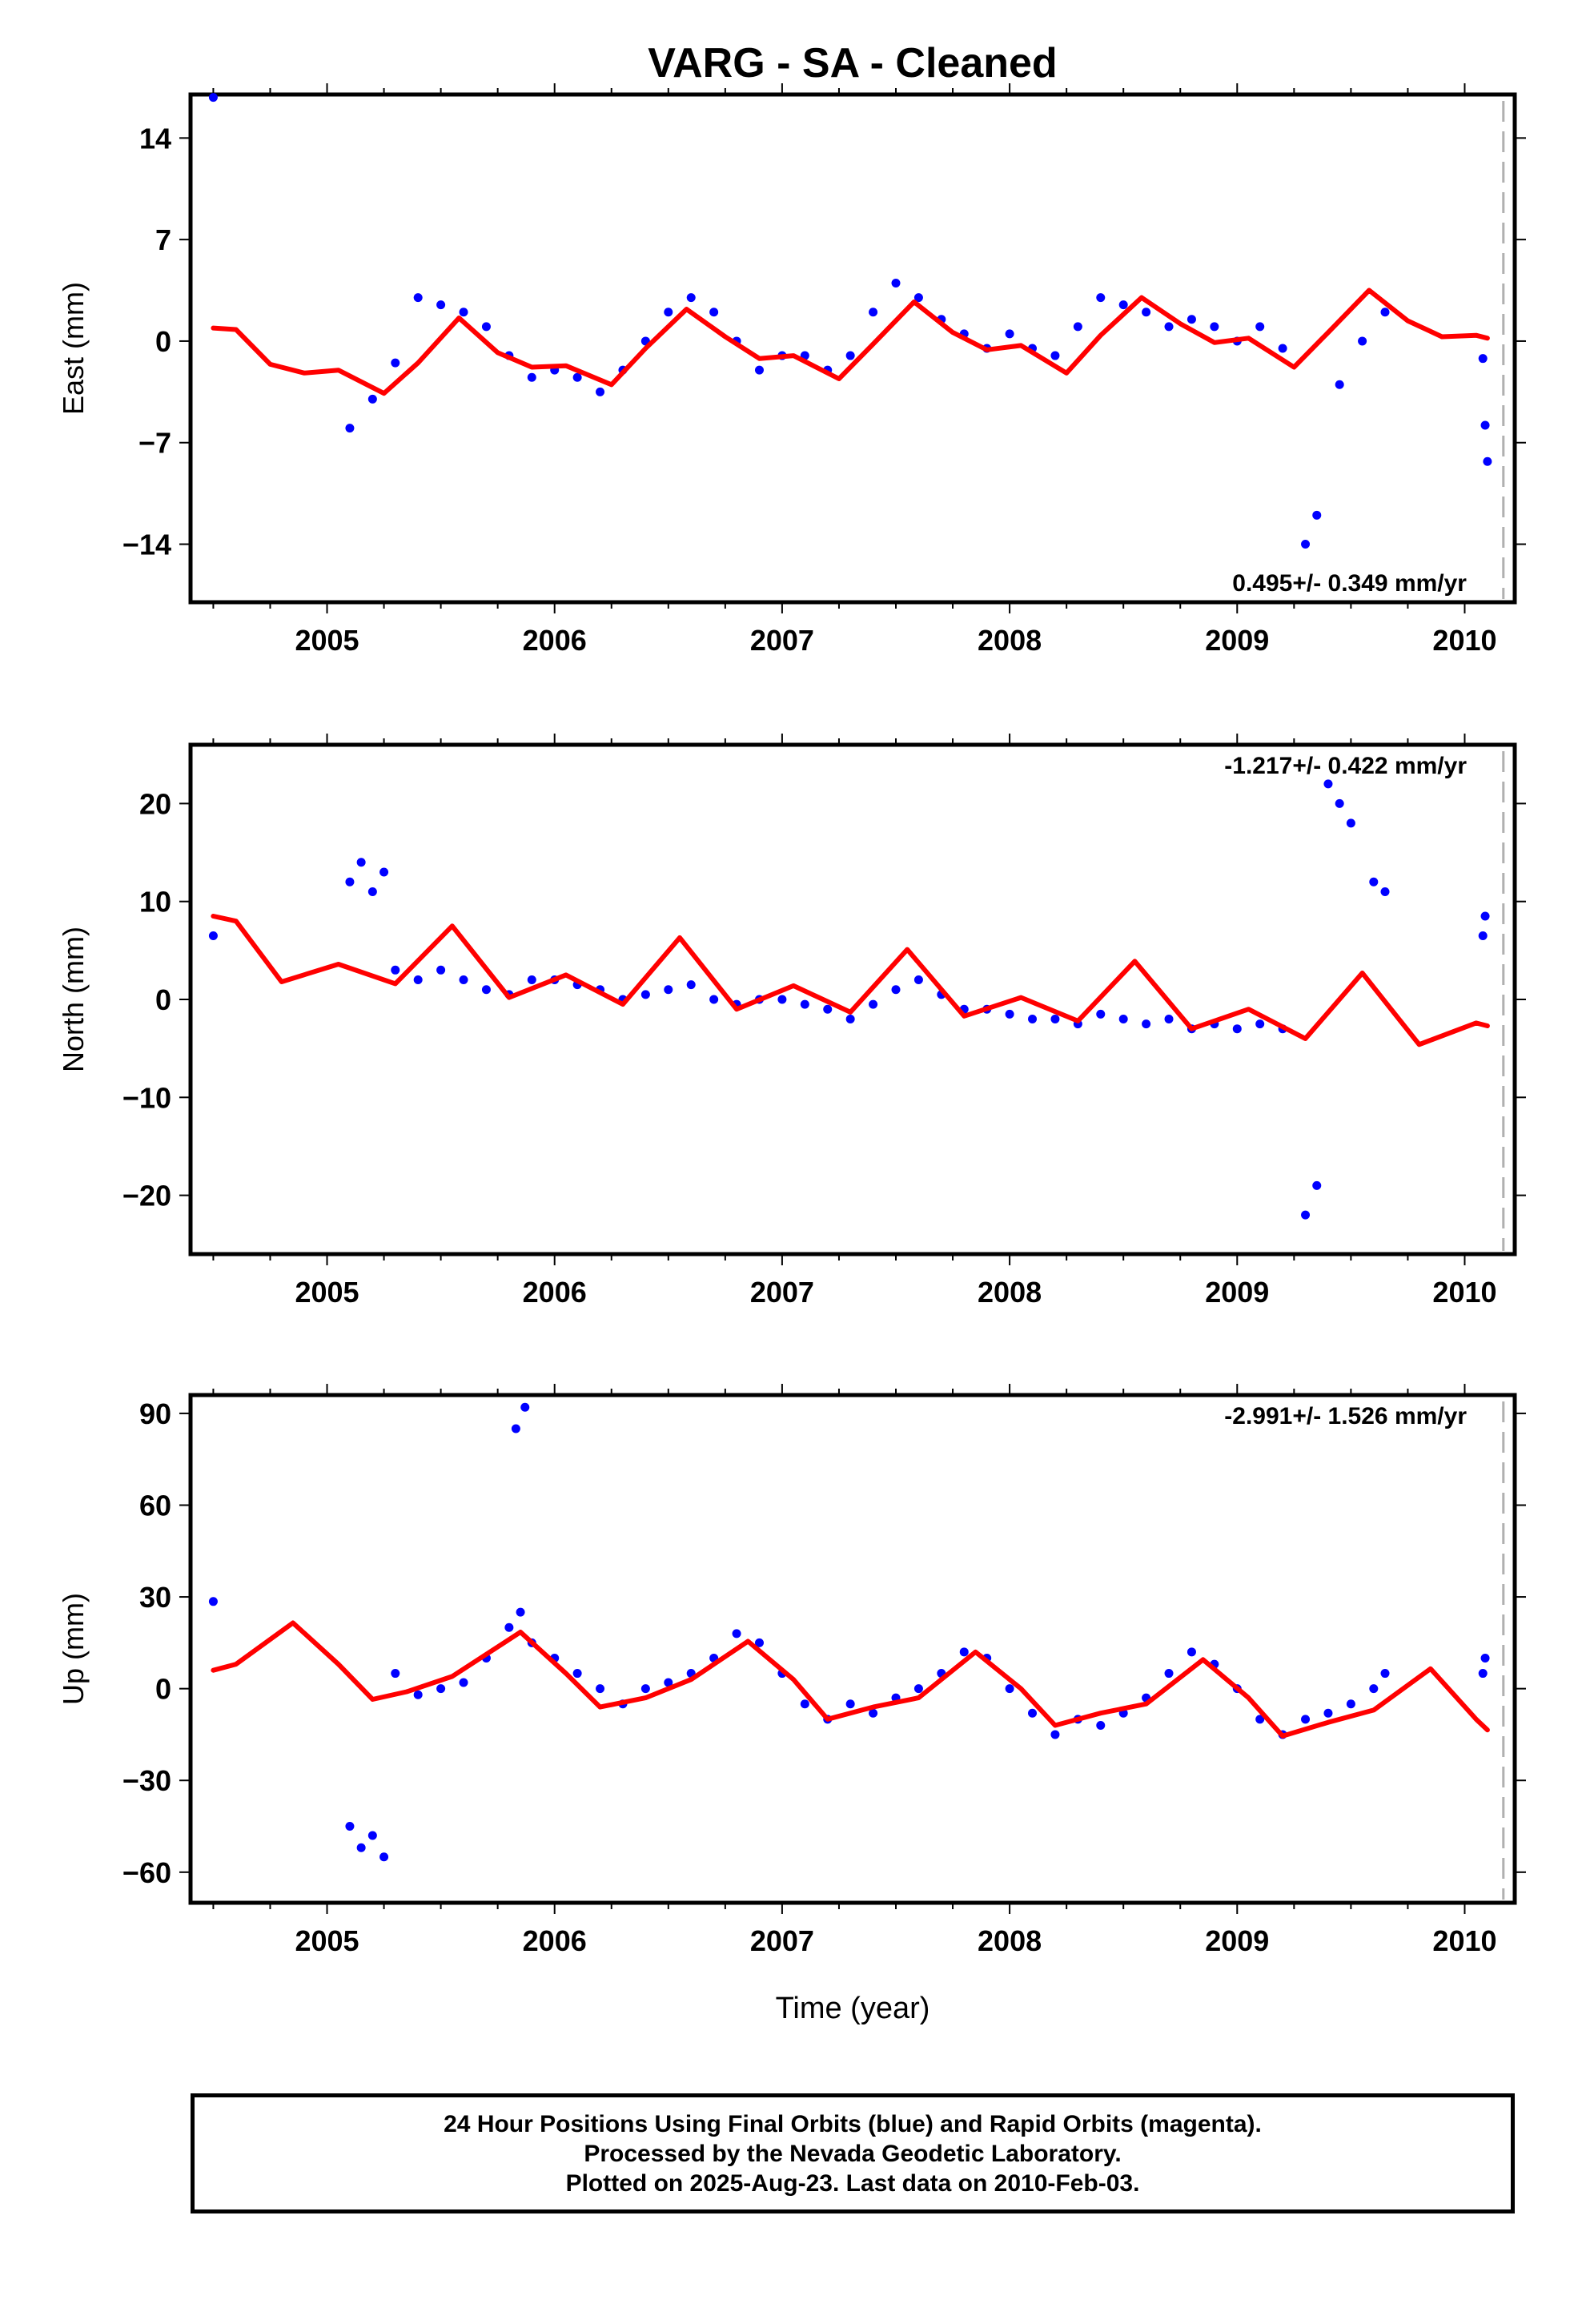 This screenshot has height=2324, width=1582. Describe the element at coordinates (155, 1505) in the screenshot. I see `up-y-tick-label: 60` at that location.